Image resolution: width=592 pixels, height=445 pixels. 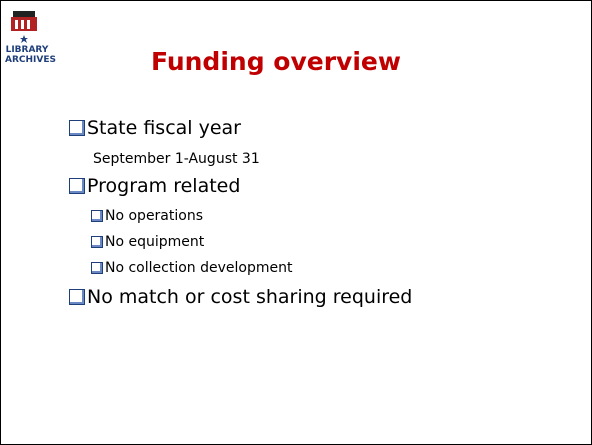 I want to click on bullet-text: No collection development, so click(x=199, y=268).